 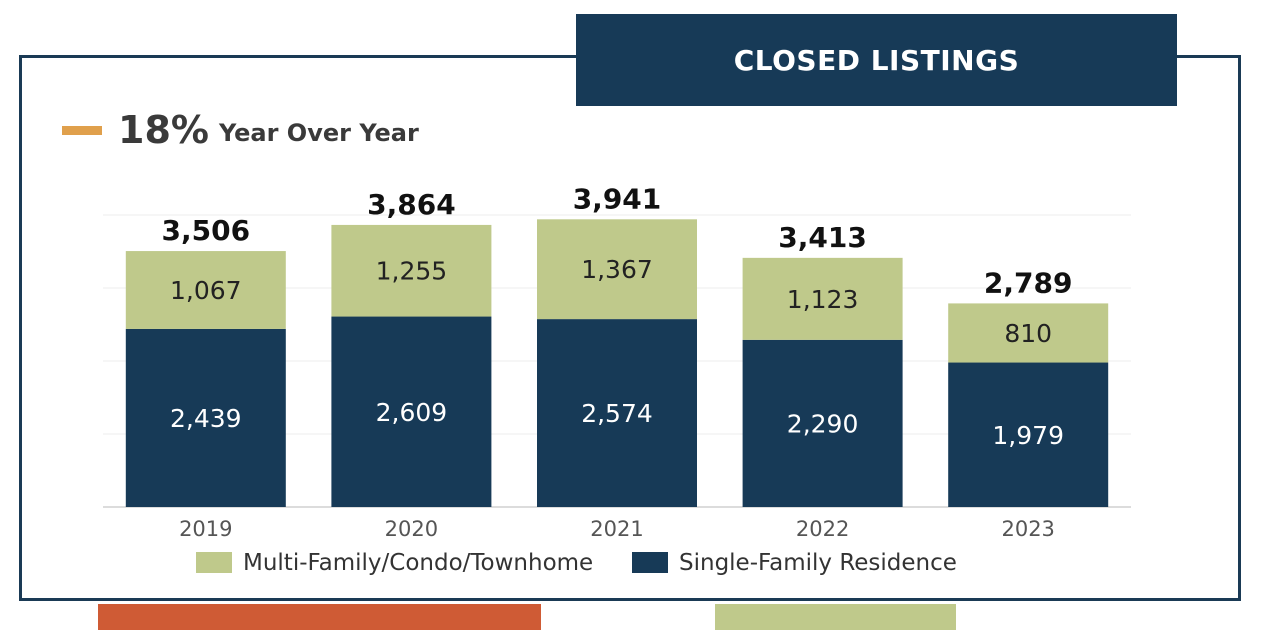 I want to click on data-label-single-family: 2,290, so click(x=823, y=423).